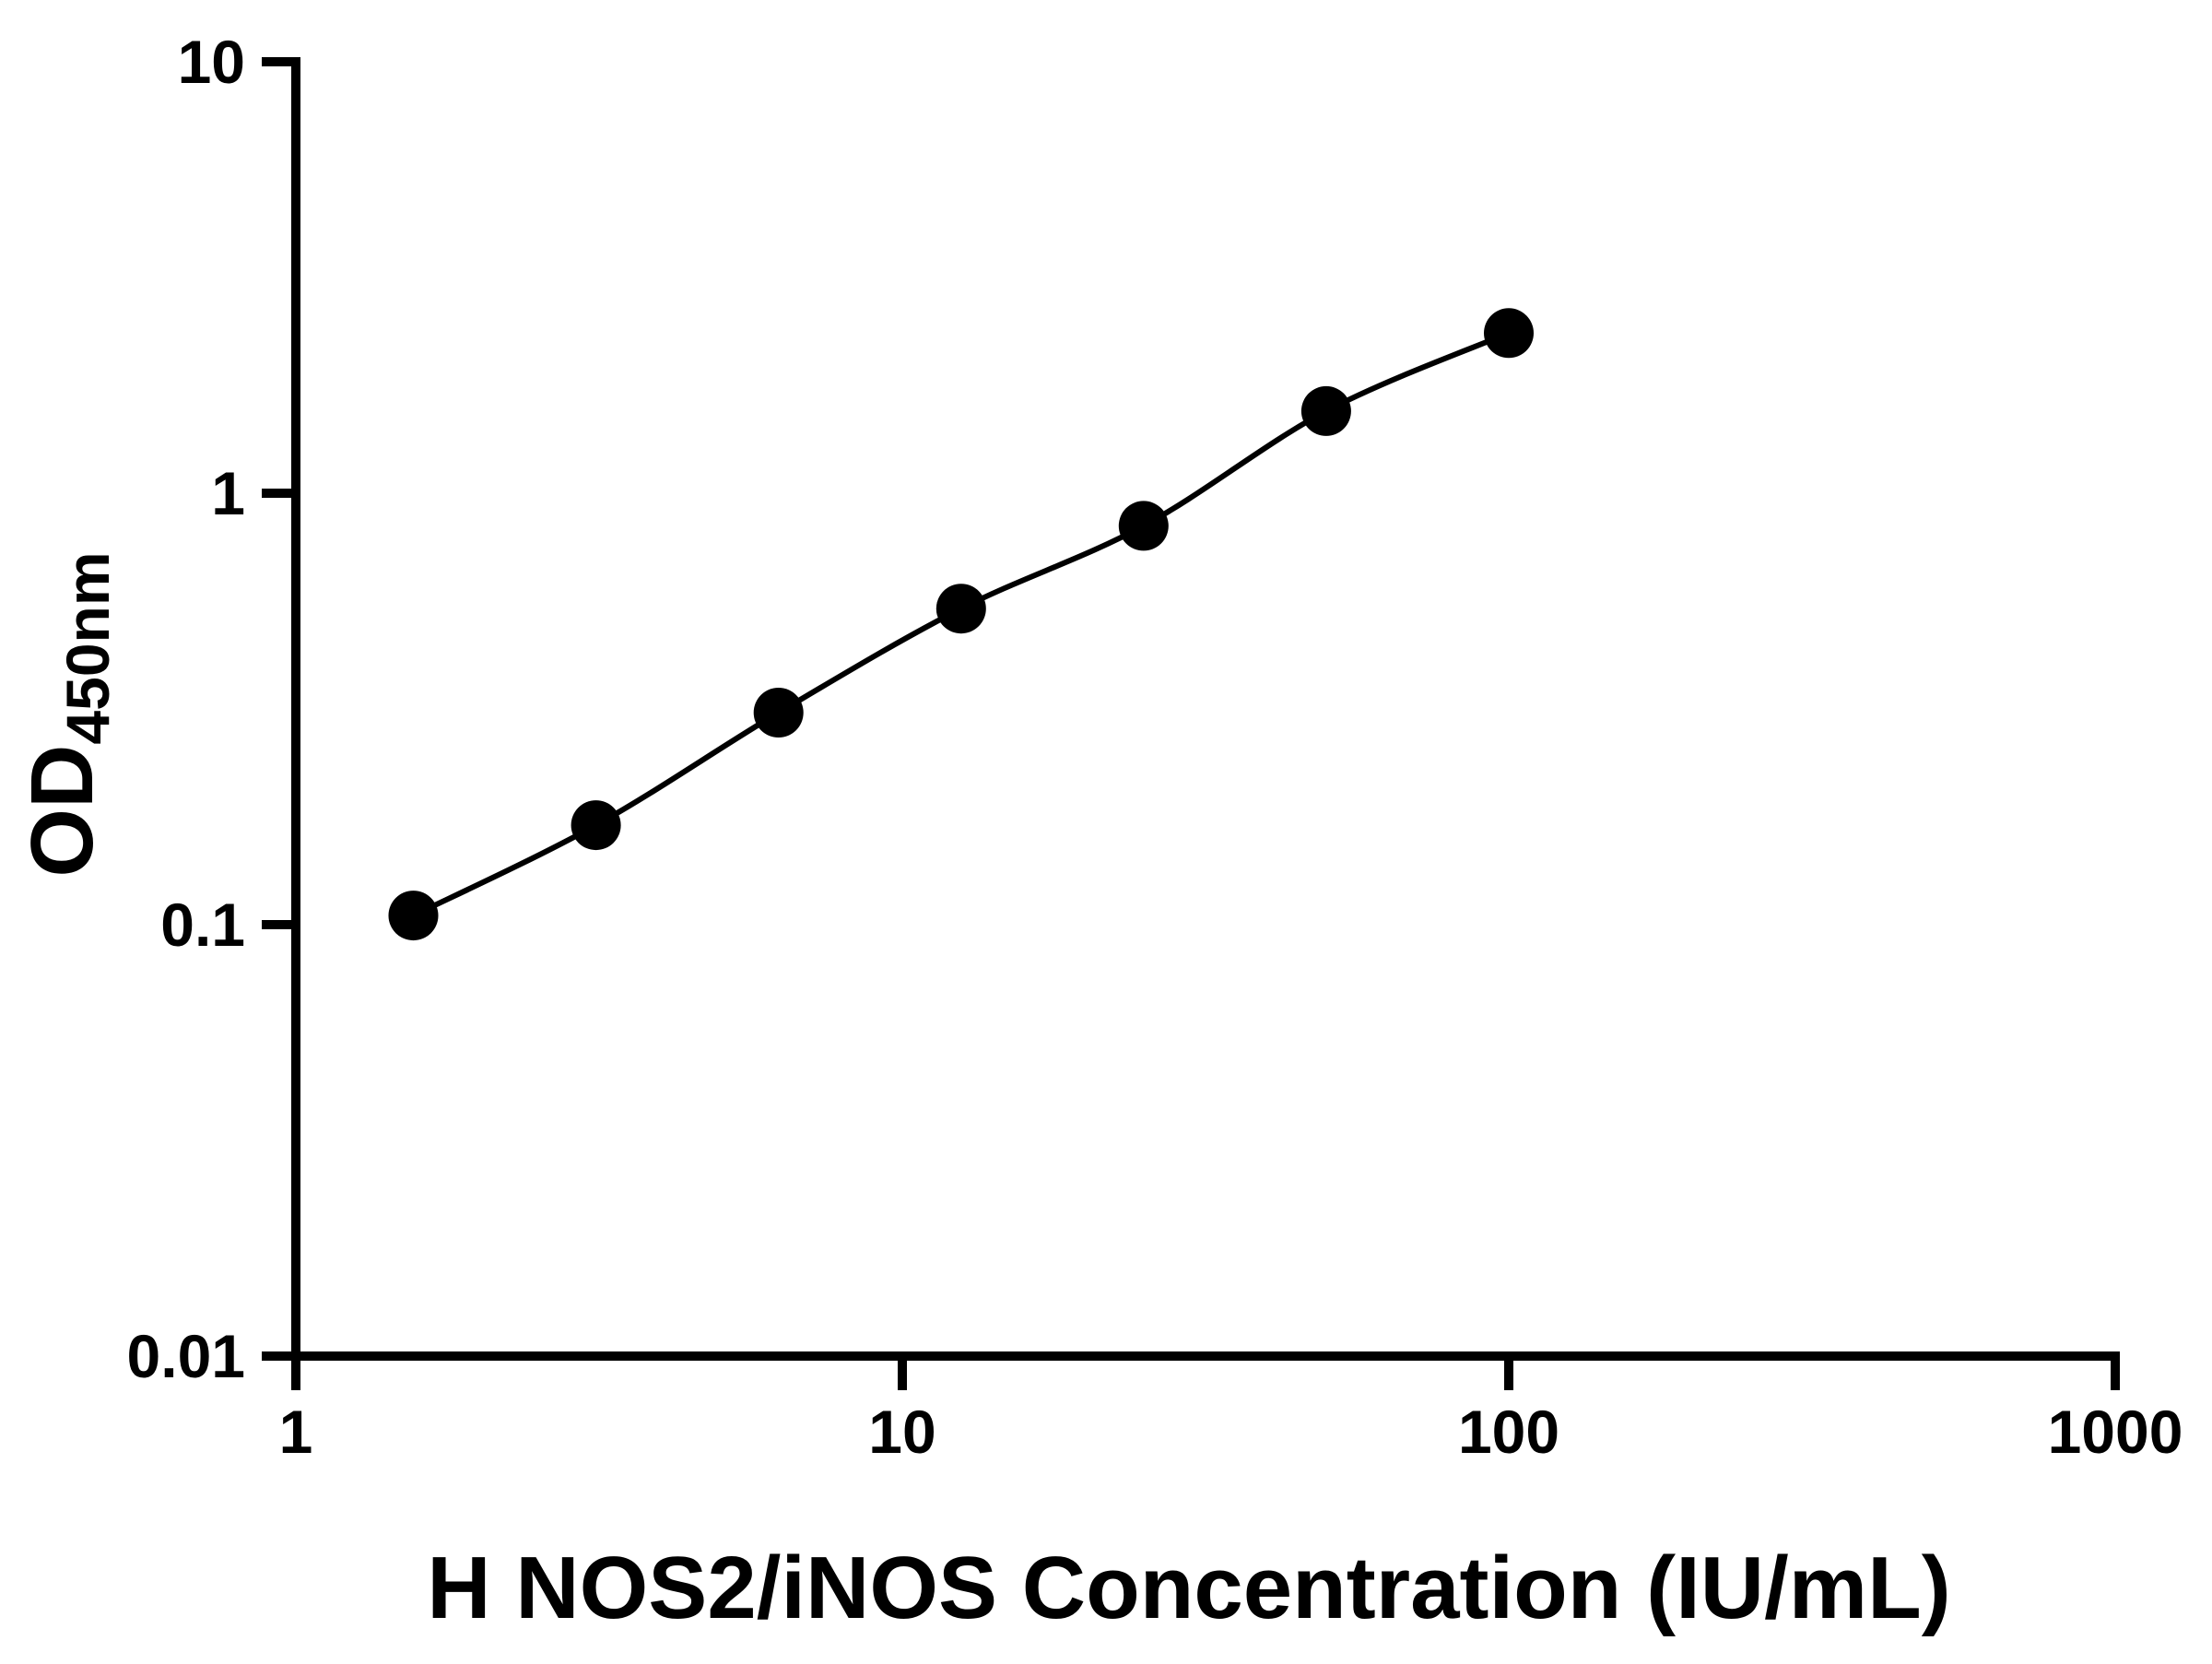  I want to click on y-axis-title-sub: 450nm, so click(87, 647).